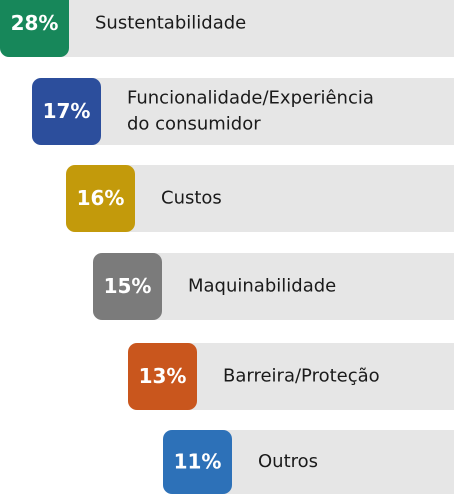  I want to click on item-label: Sustentabilidade, so click(170, 23).